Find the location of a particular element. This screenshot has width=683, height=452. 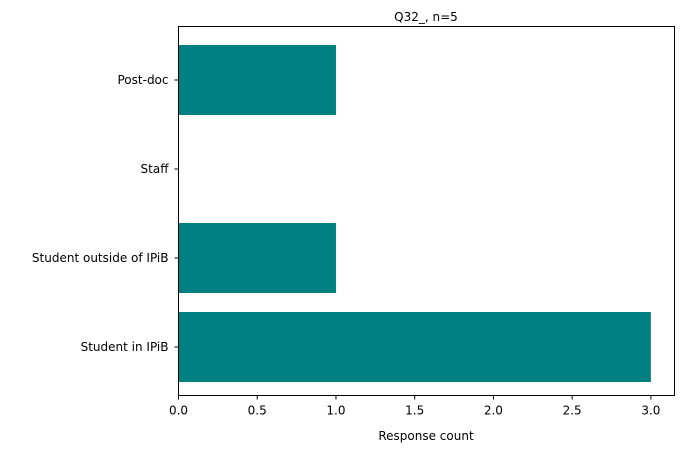

bar-post-doc is located at coordinates (257, 80).